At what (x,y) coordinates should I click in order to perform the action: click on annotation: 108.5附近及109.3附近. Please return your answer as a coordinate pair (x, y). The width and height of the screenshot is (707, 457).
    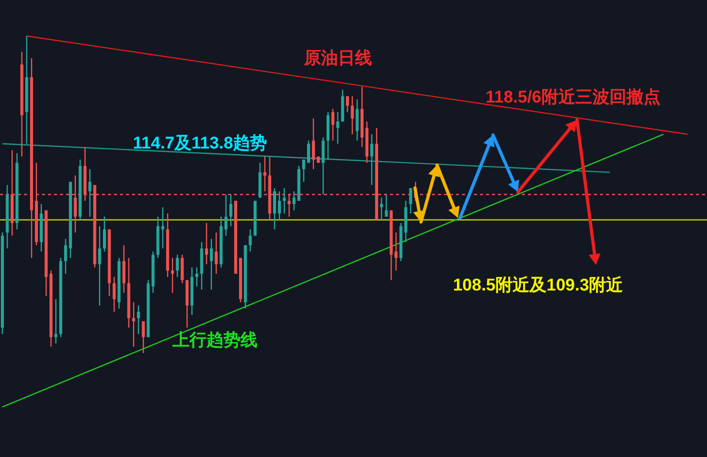
    Looking at the image, I should click on (538, 285).